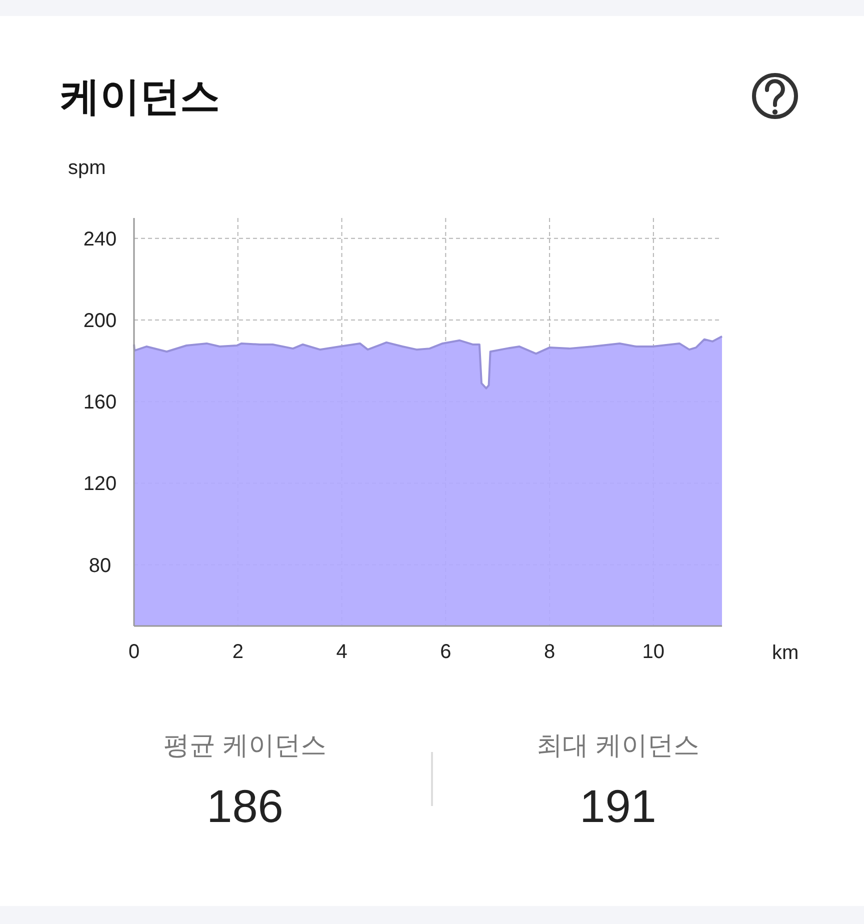  What do you see at coordinates (238, 652) in the screenshot?
I see `x-tick-label: 2` at bounding box center [238, 652].